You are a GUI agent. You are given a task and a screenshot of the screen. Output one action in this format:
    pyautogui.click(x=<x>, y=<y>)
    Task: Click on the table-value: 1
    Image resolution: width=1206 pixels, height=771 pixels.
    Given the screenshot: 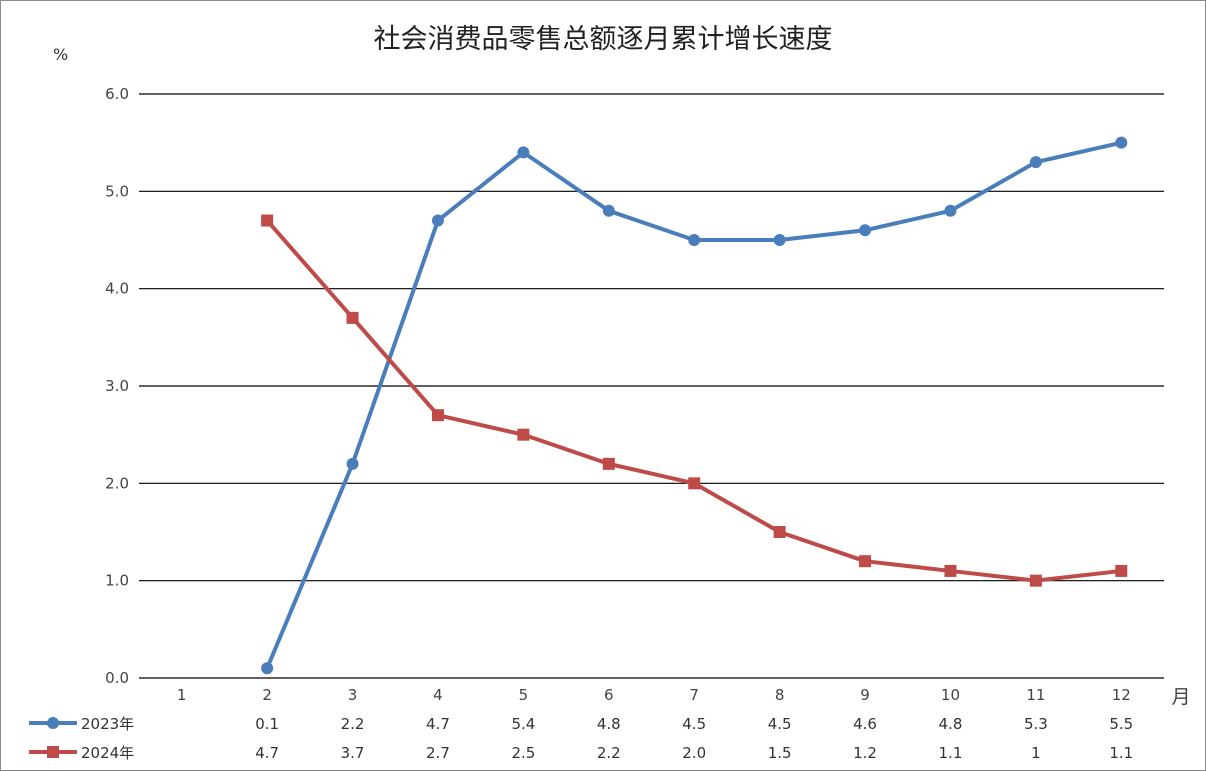 What is the action you would take?
    pyautogui.click(x=1036, y=753)
    